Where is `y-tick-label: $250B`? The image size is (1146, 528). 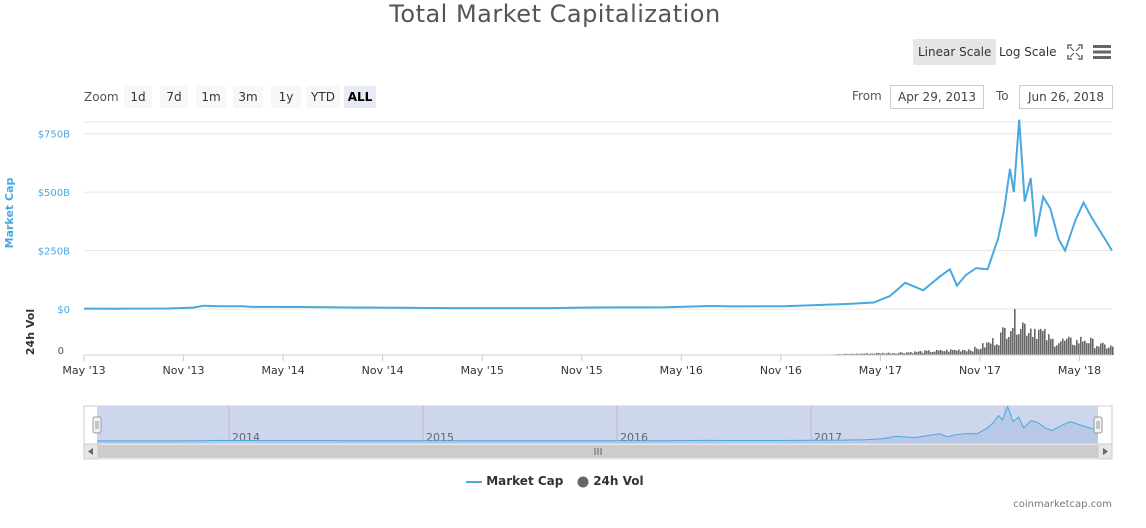
y-tick-label: $250B is located at coordinates (54, 252).